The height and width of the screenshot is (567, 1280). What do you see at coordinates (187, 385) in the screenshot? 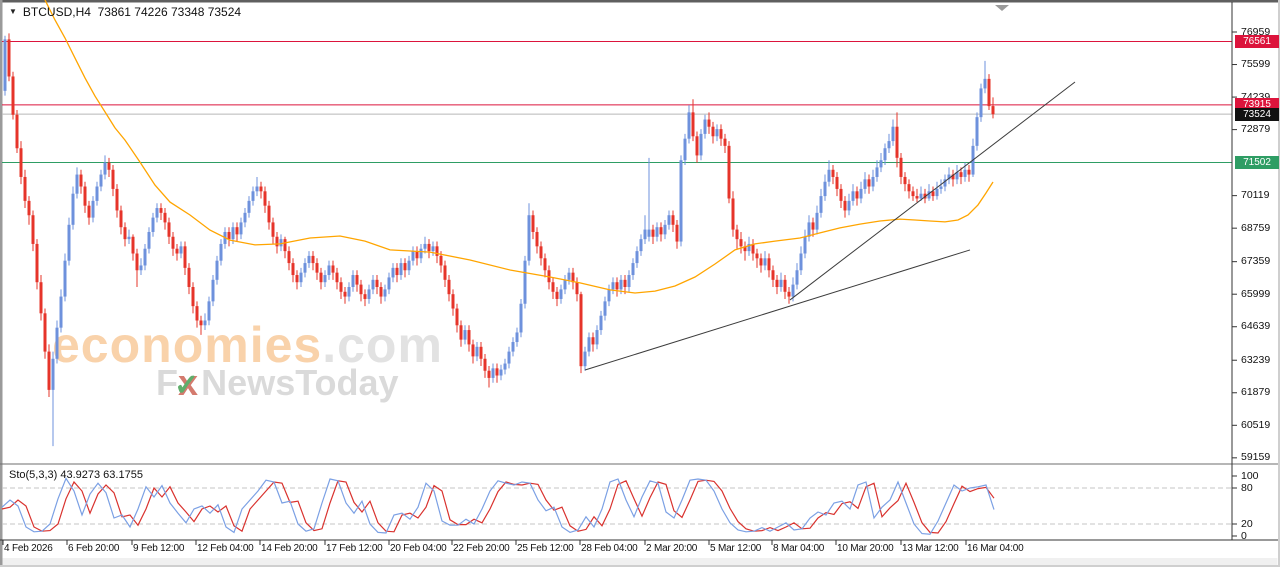
I see `check-icon: ✓` at bounding box center [187, 385].